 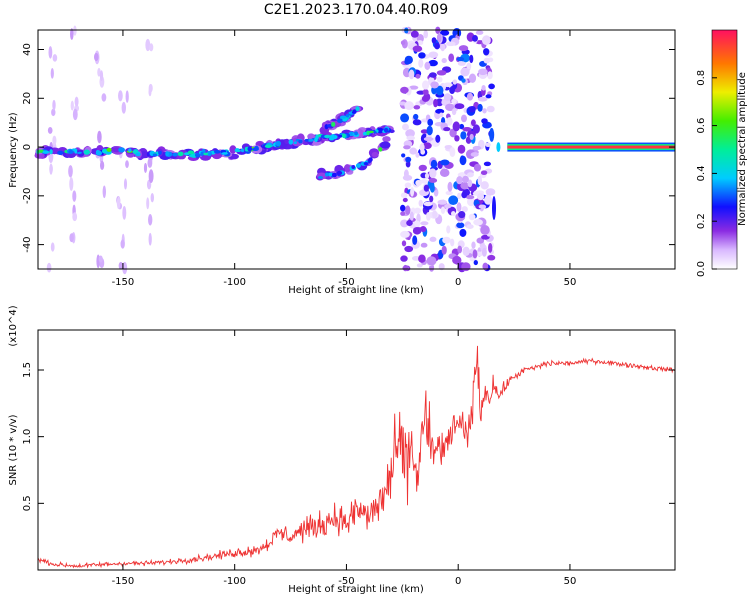 I want to click on bottom-y-tick-label: 0.5, so click(x=27, y=503).